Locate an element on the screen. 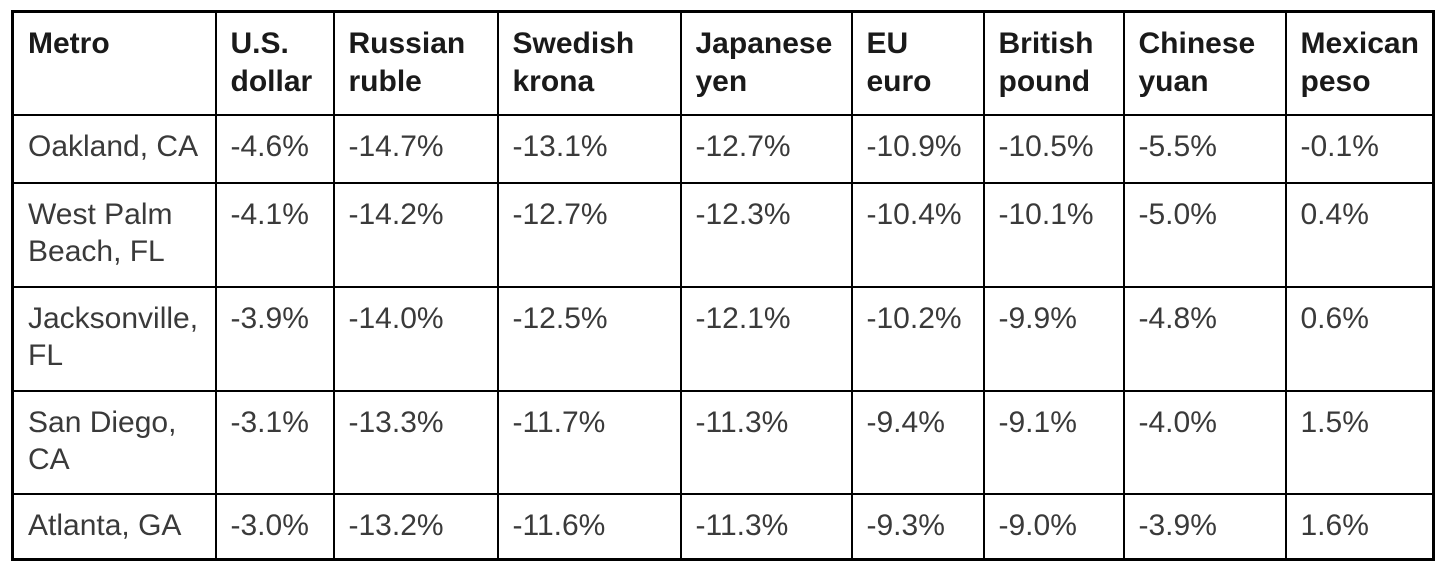 The image size is (1440, 569). column-header-chinese-yuan: Chinese yuan is located at coordinates (1204, 63).